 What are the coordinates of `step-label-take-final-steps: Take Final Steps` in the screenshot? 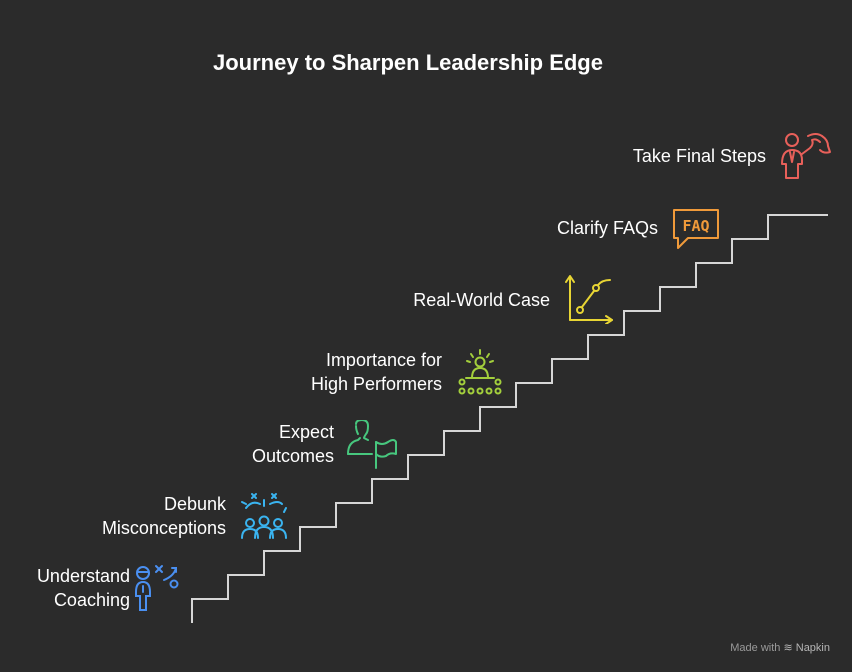 It's located at (699, 156).